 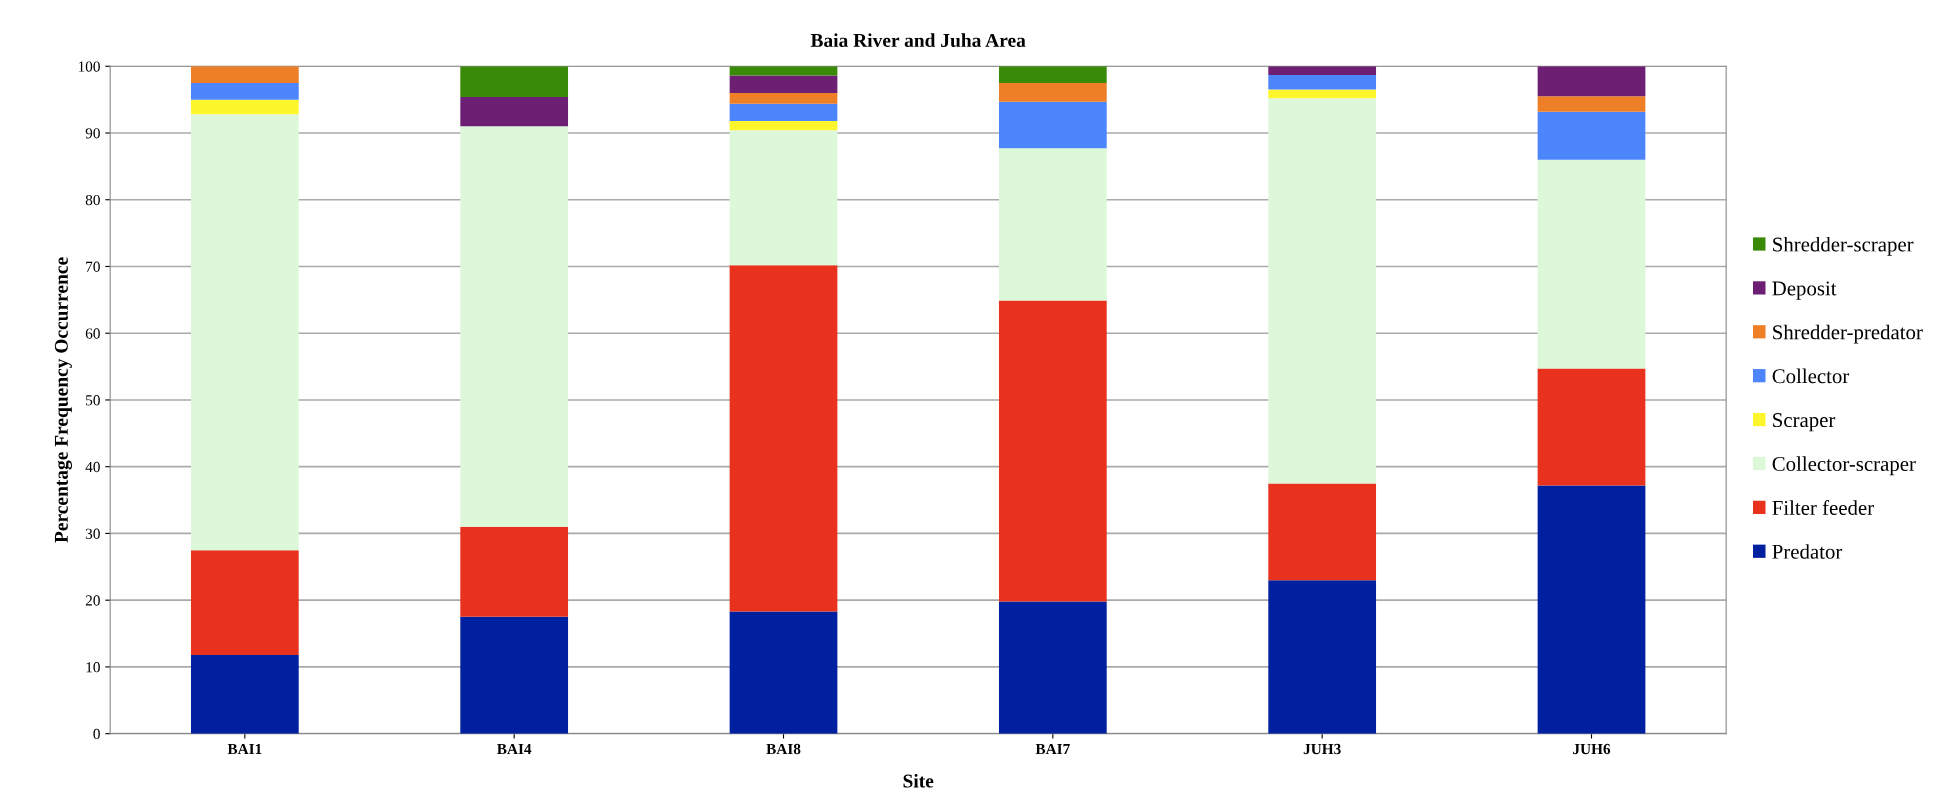 I want to click on y-tick-label: 0, so click(x=96, y=734).